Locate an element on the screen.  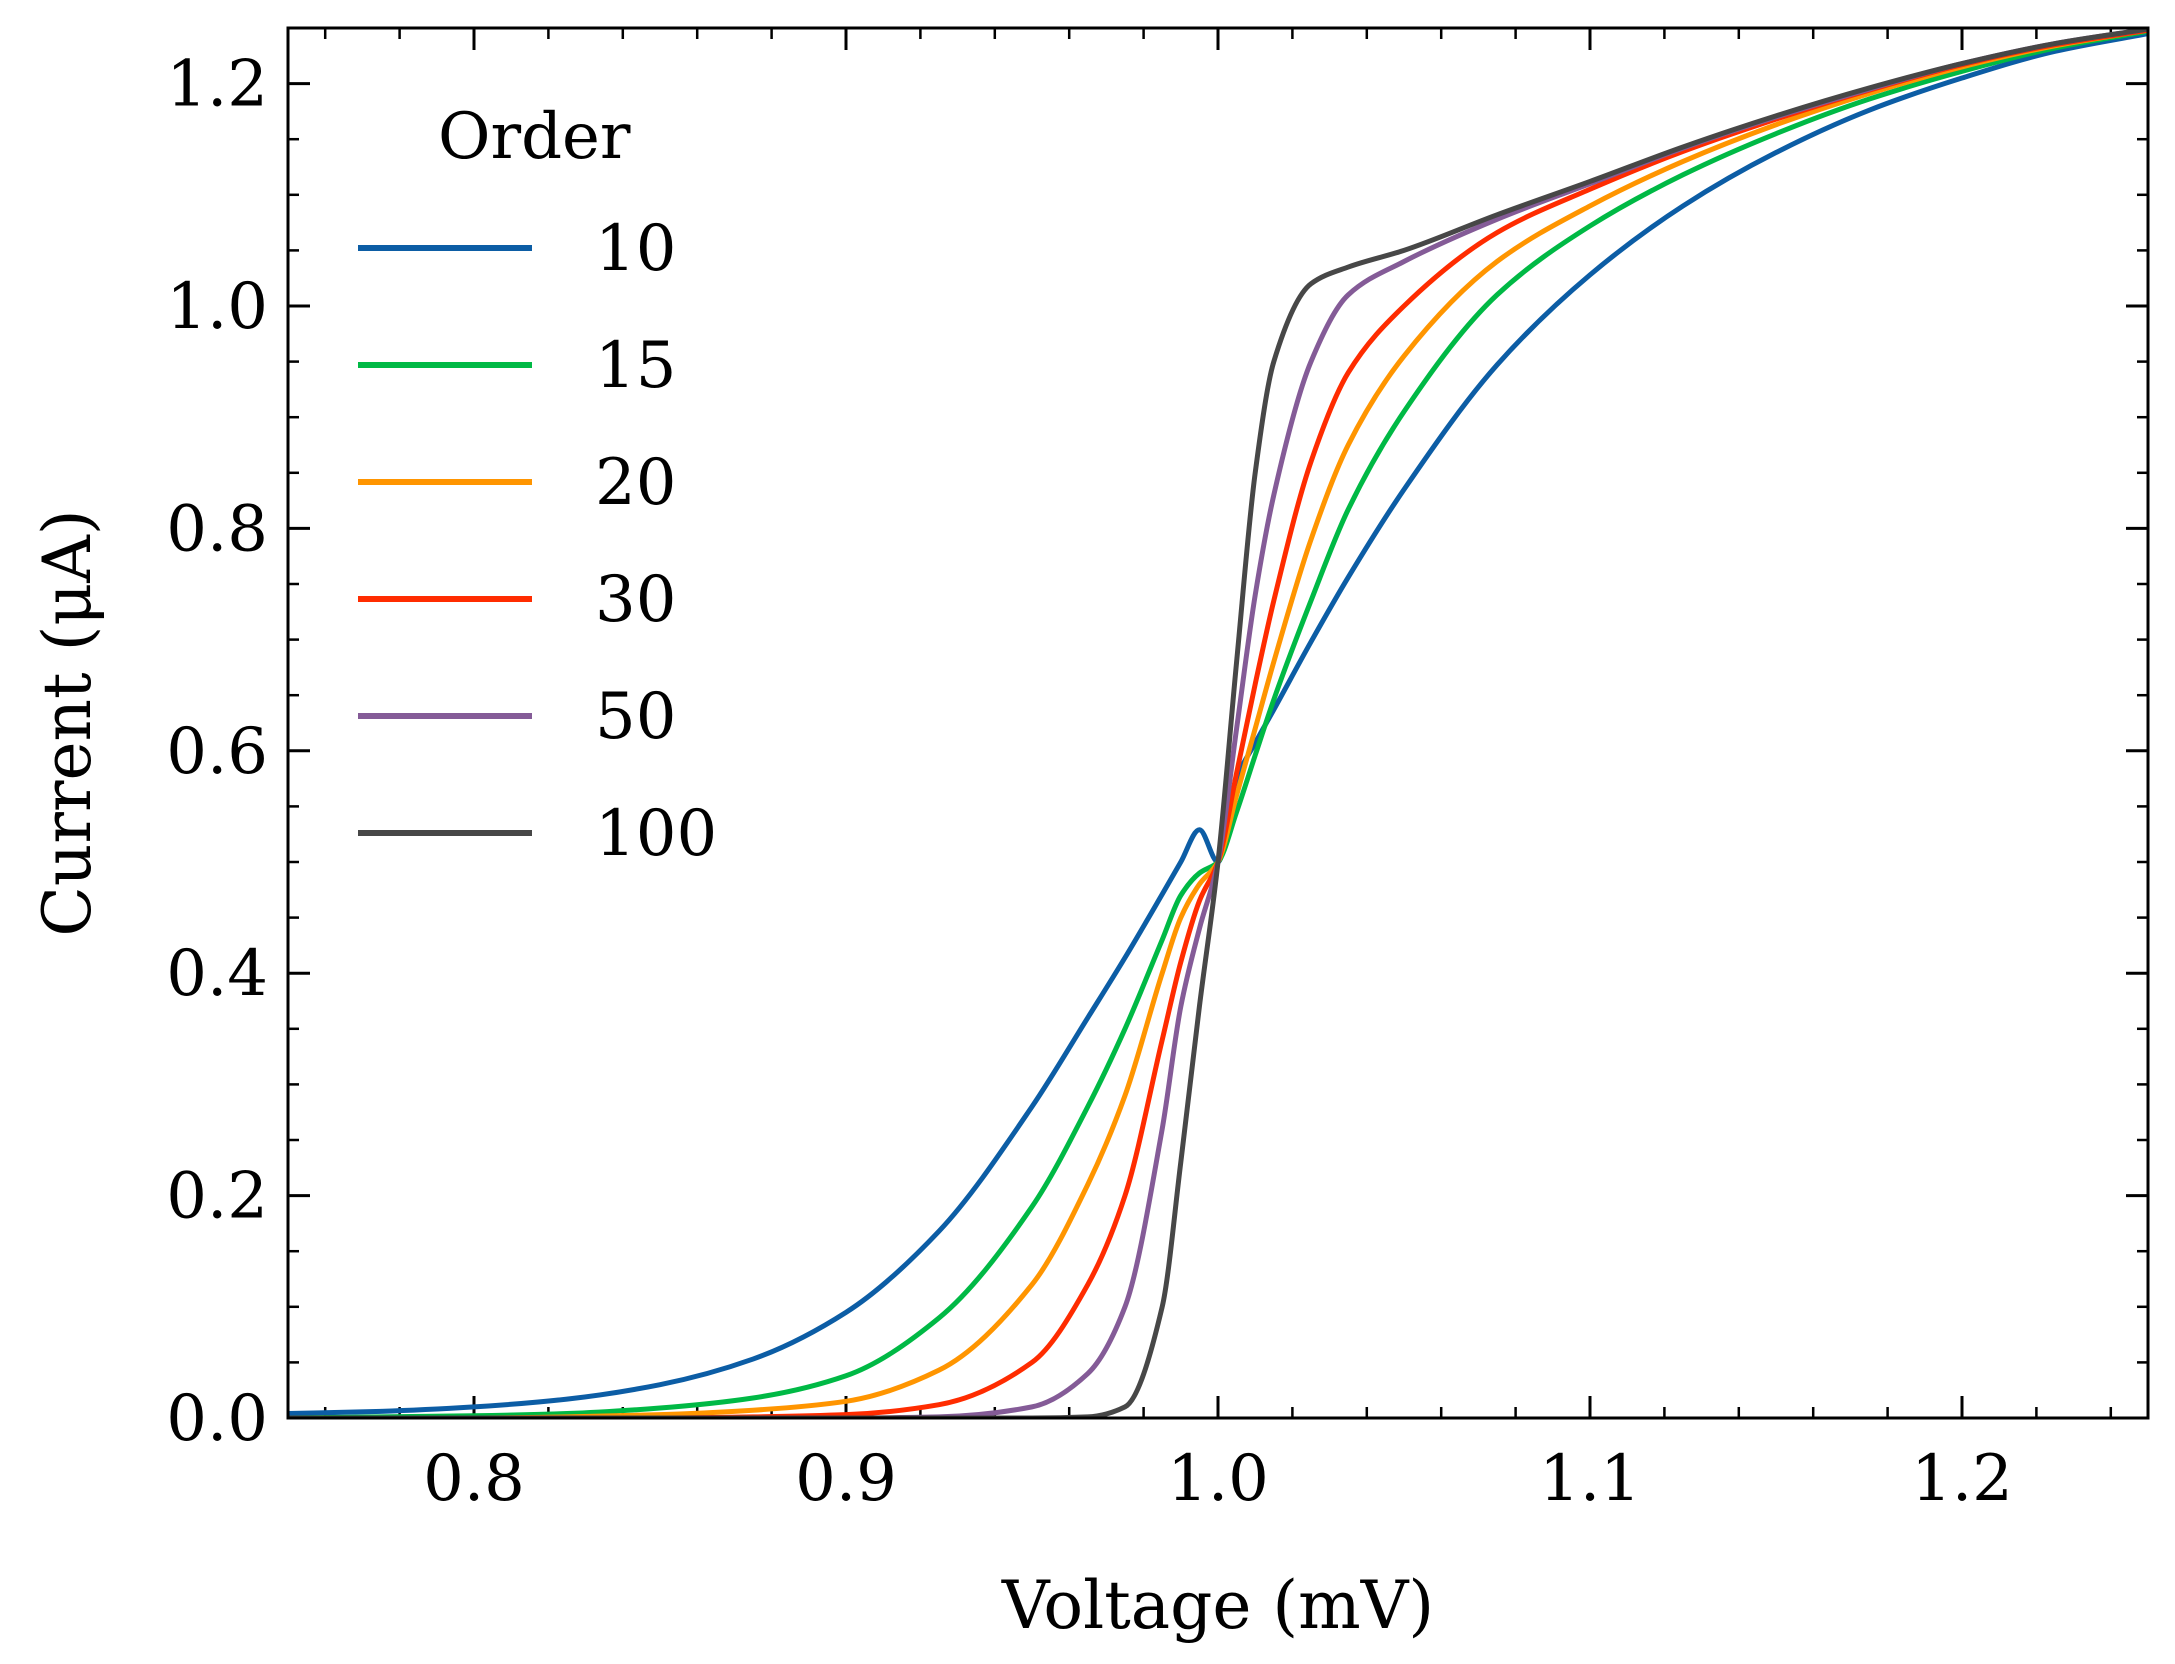
y-tick-label: 0.6 is located at coordinates (217, 752).